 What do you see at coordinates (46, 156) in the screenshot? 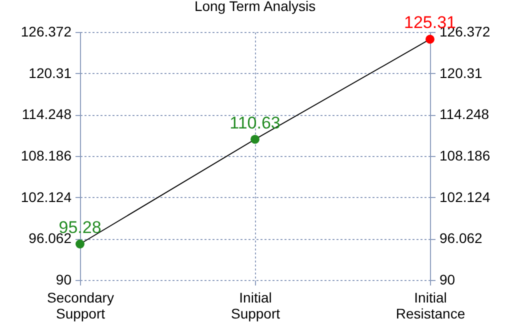
I see `y-tick-label: 108.186` at bounding box center [46, 156].